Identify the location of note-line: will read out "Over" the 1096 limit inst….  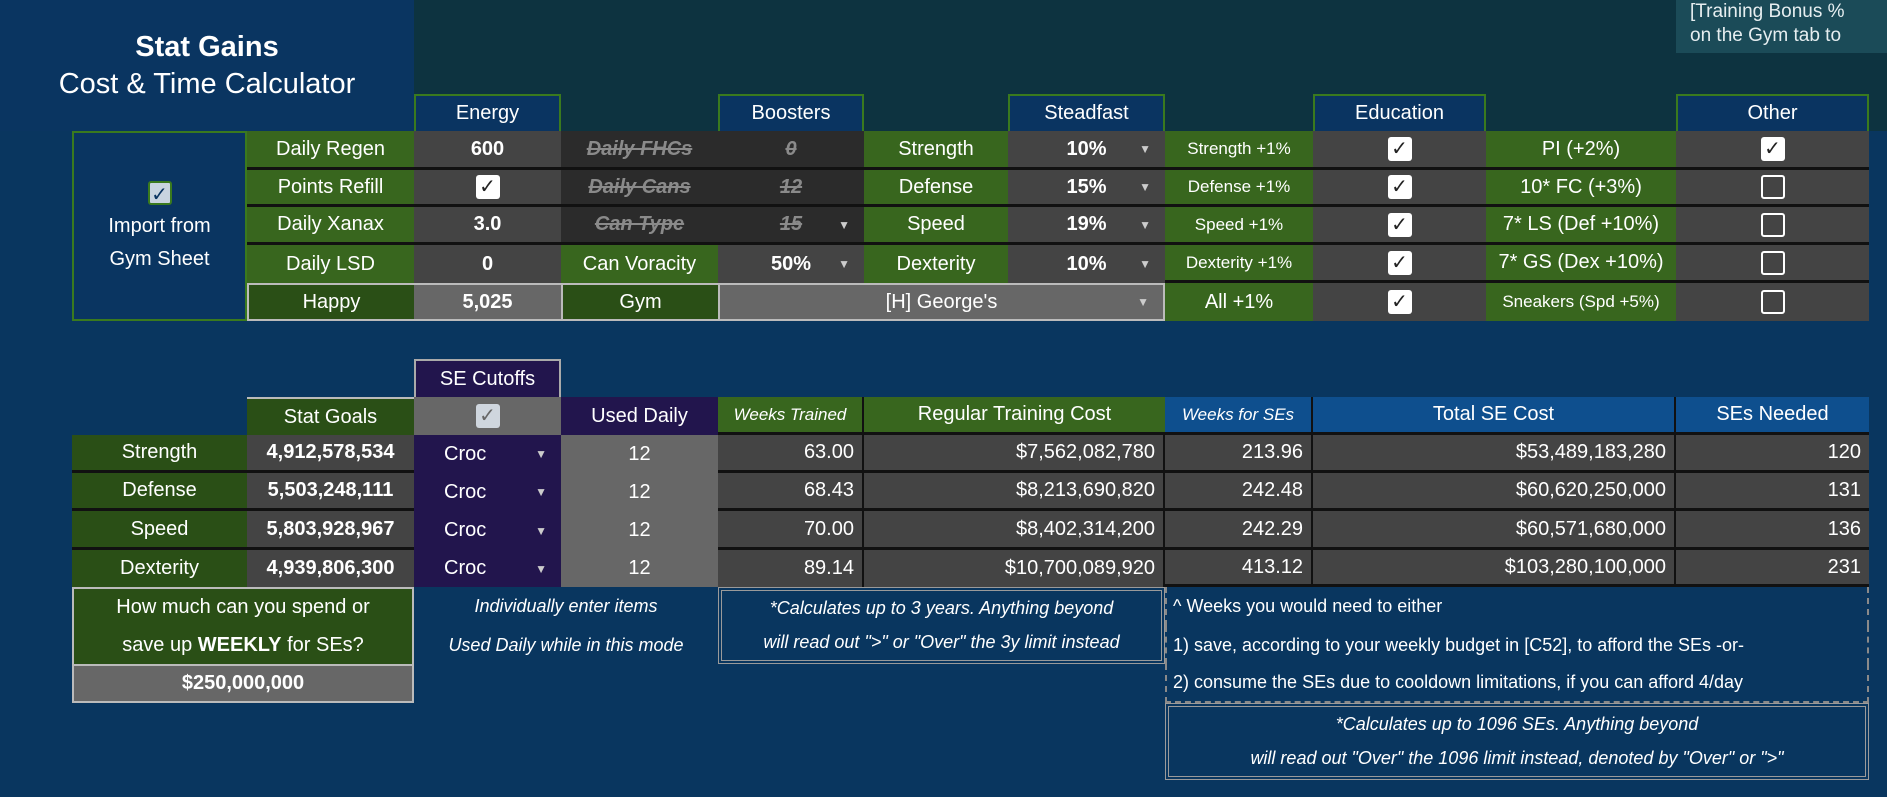
(1517, 758).